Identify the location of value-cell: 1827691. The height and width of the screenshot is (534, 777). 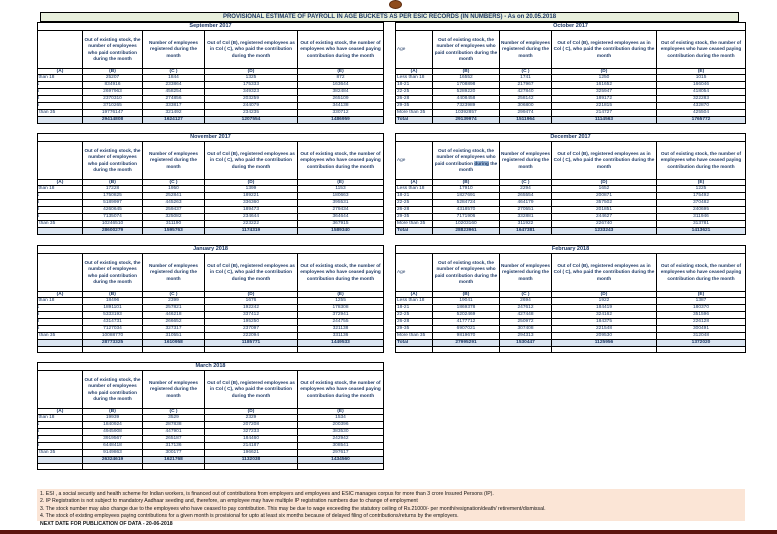
(466, 196).